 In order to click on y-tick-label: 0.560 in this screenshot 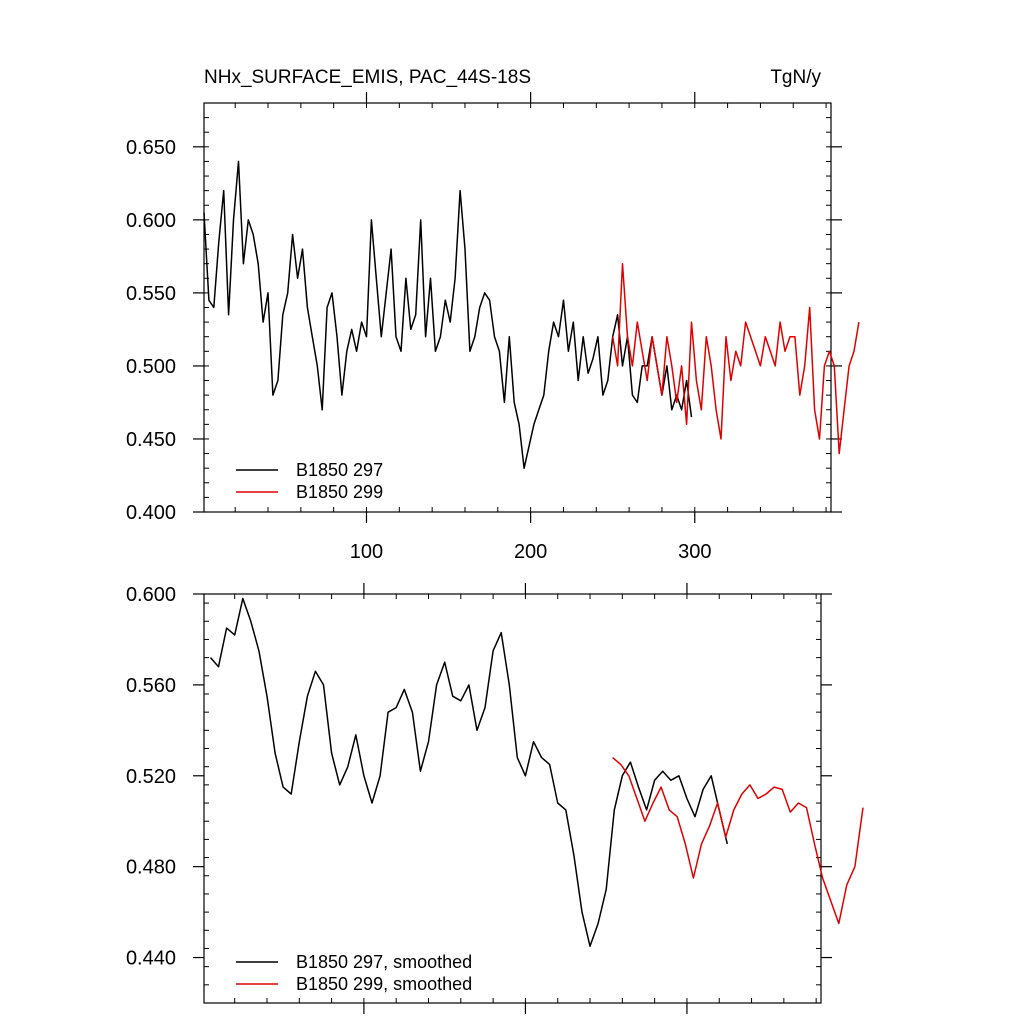, I will do `click(151, 686)`.